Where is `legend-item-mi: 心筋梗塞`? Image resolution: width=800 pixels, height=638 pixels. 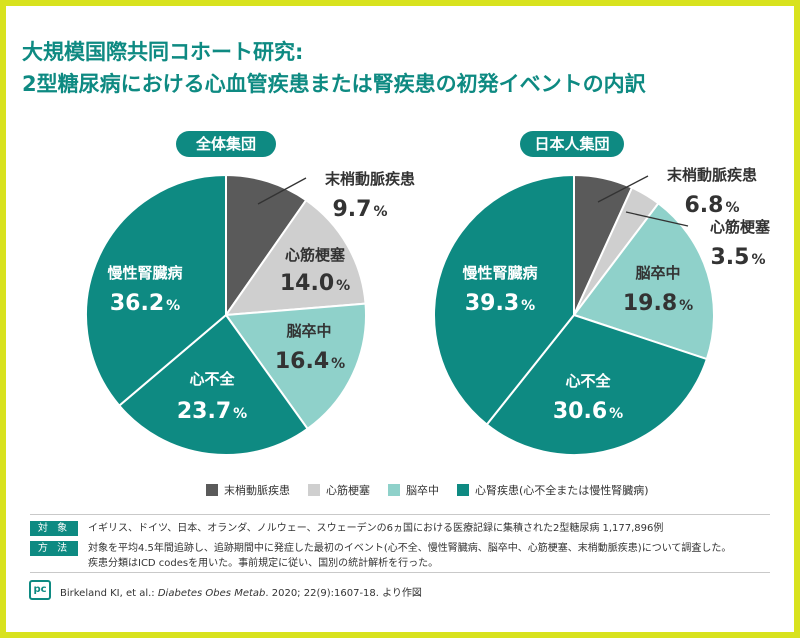 legend-item-mi: 心筋梗塞 is located at coordinates (339, 490).